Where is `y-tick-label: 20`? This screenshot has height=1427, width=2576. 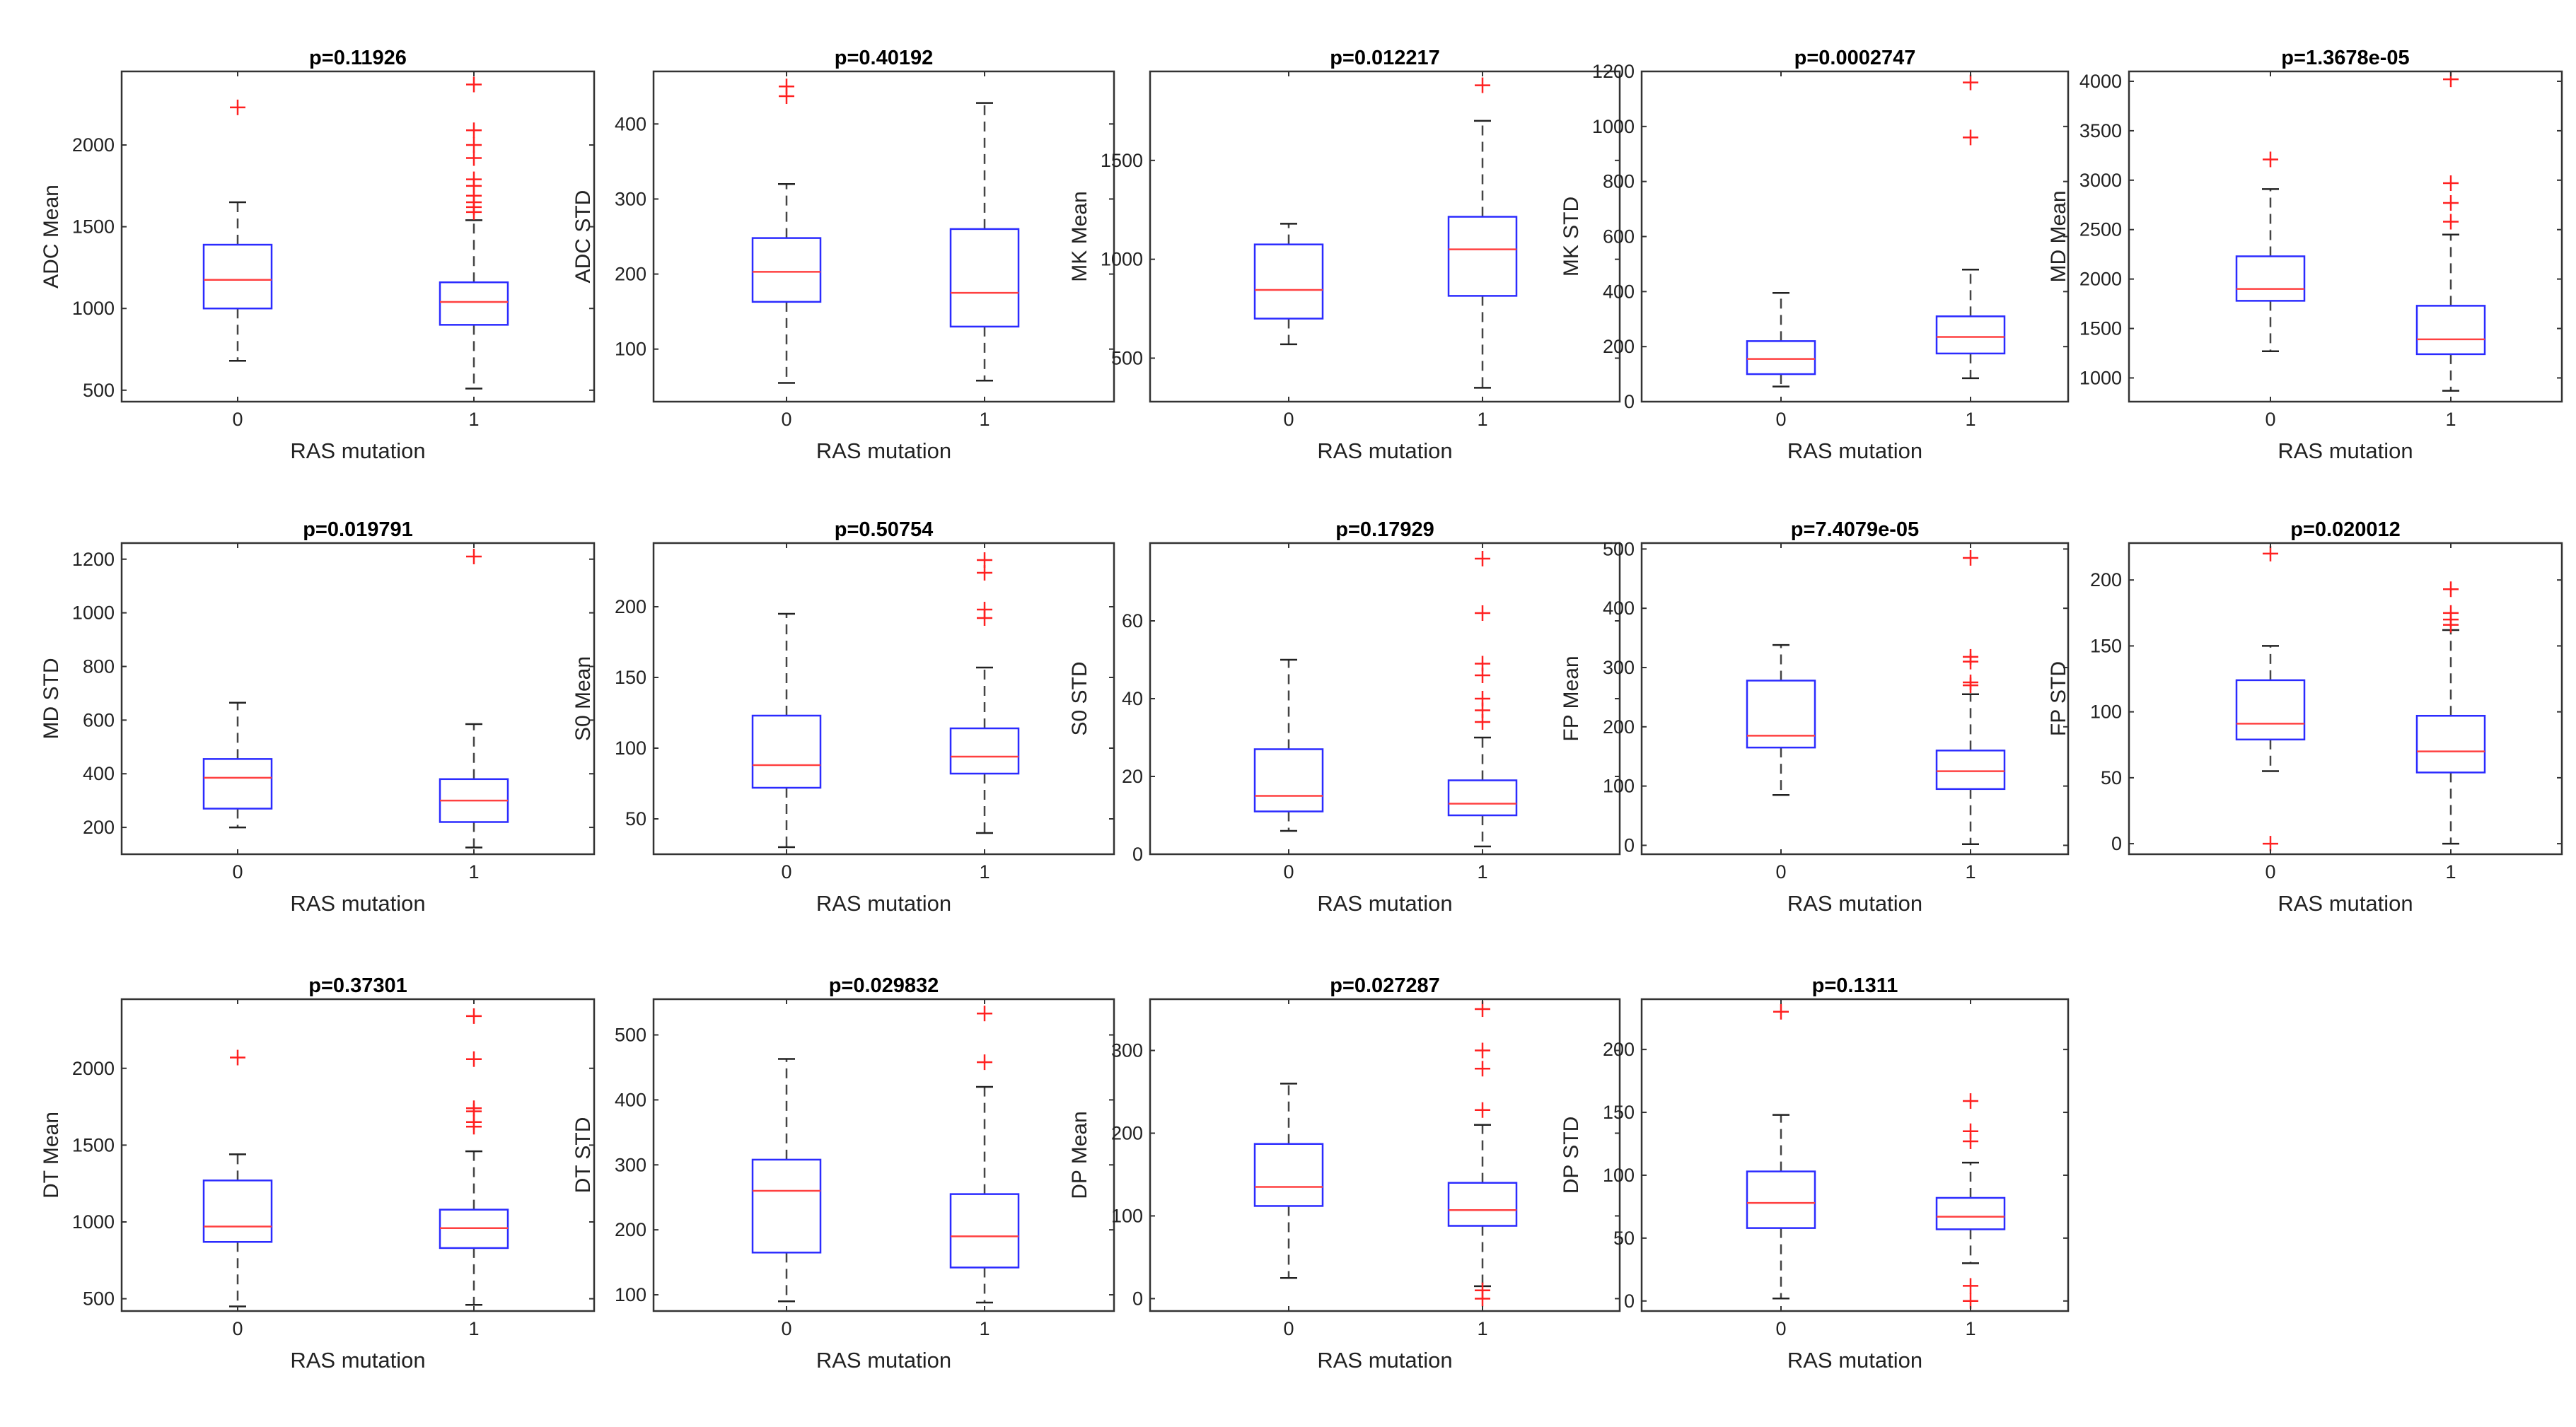
y-tick-label: 20 is located at coordinates (1132, 776).